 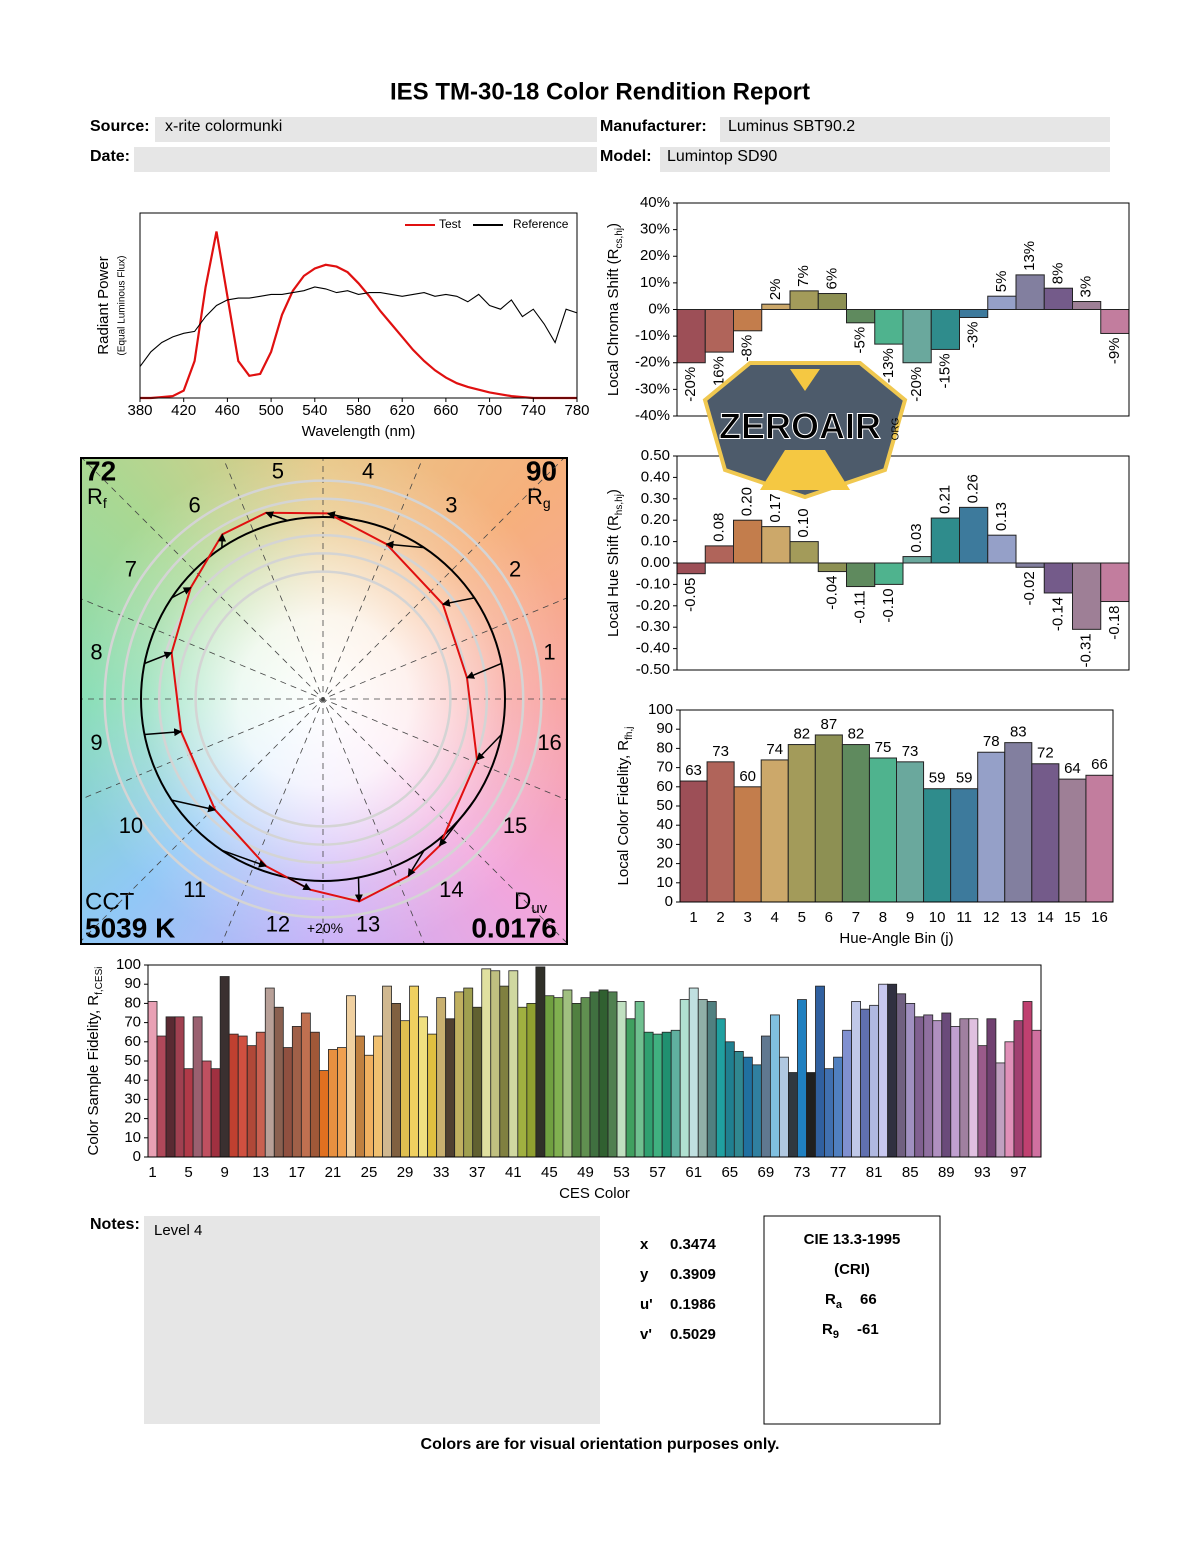 What do you see at coordinates (653, 648) in the screenshot?
I see `y-tick-label: -0.40` at bounding box center [653, 648].